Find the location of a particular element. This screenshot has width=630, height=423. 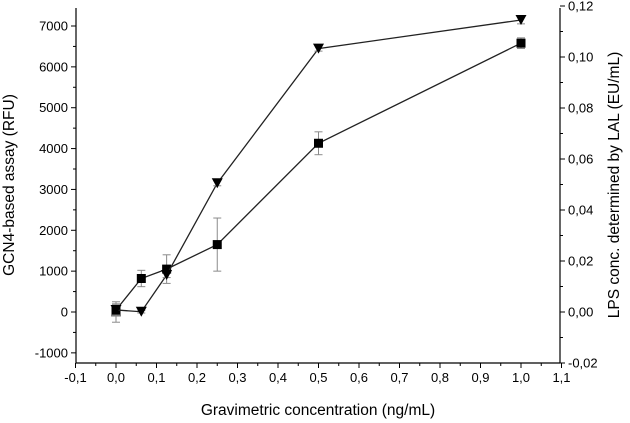

x-tick-label: 0,8 is located at coordinates (440, 377).